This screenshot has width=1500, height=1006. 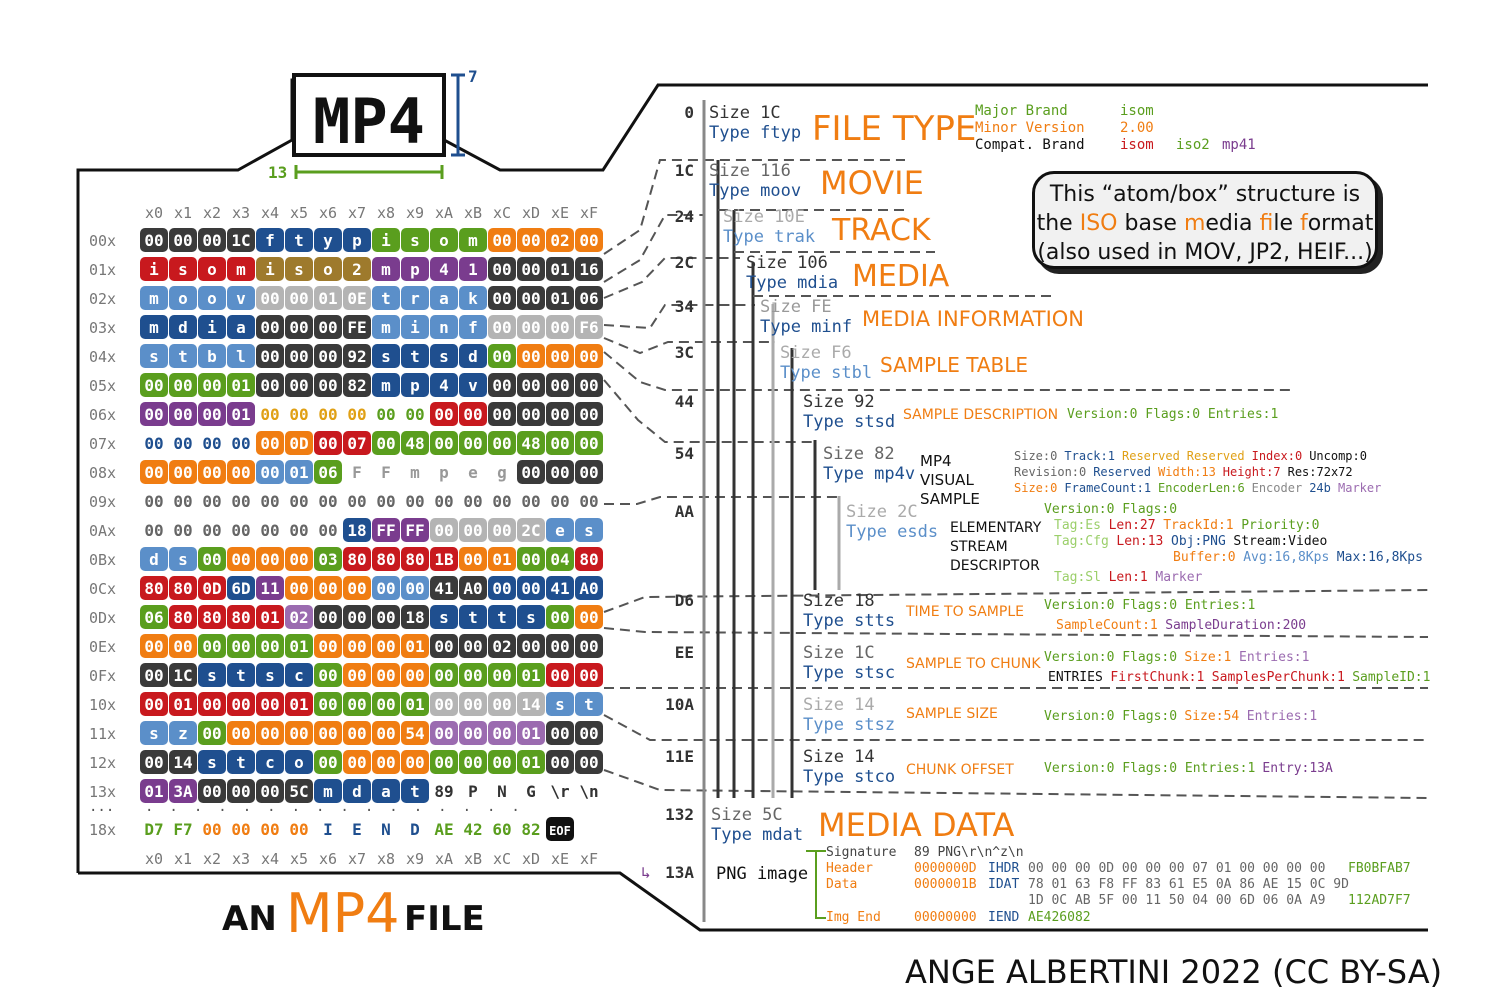 I want to click on byte-value: 4, so click(x=444, y=385).